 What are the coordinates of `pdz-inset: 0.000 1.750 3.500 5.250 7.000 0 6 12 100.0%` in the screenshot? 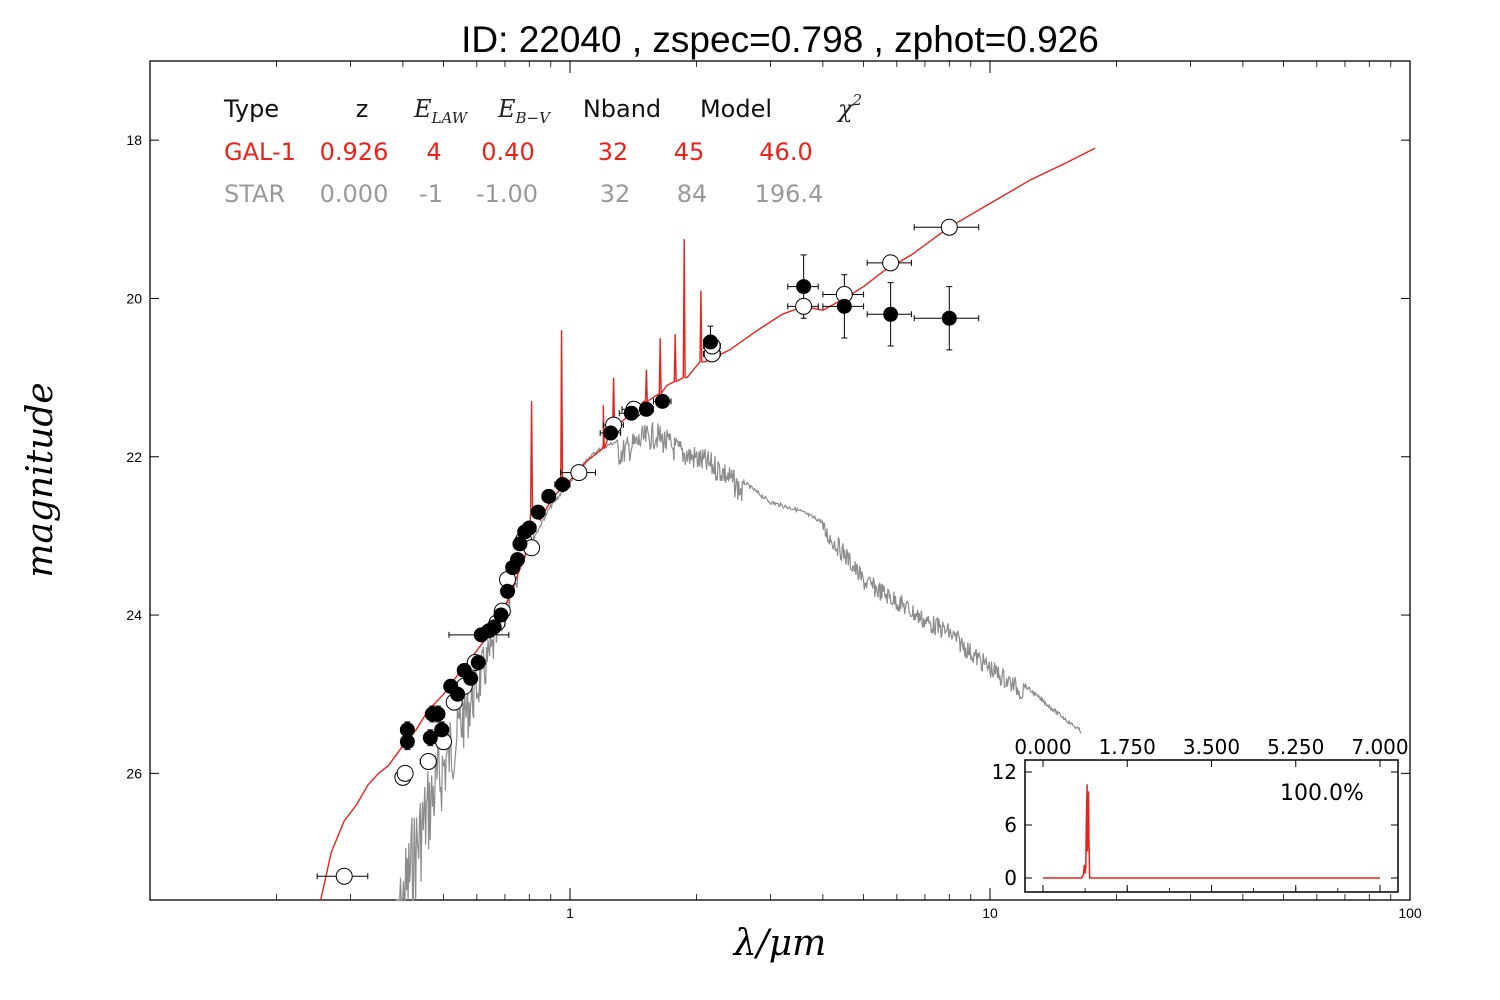 It's located at (1200, 814).